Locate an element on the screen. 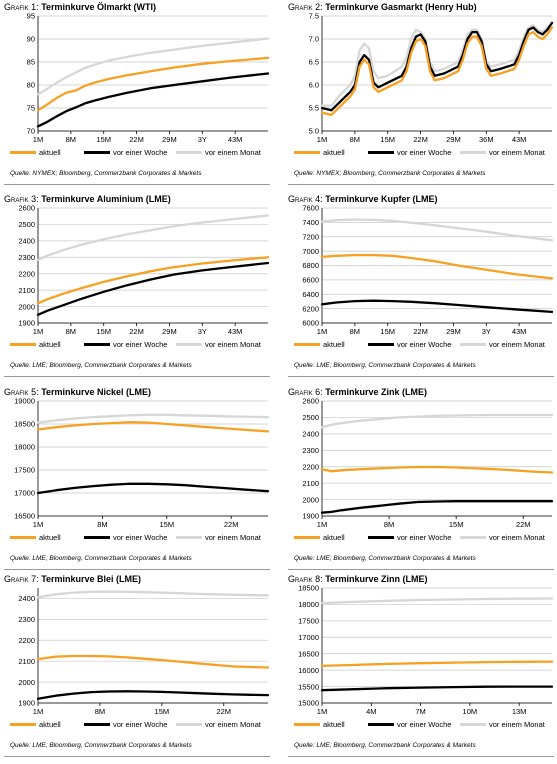  y-tick-label: 2200 is located at coordinates (310, 466).